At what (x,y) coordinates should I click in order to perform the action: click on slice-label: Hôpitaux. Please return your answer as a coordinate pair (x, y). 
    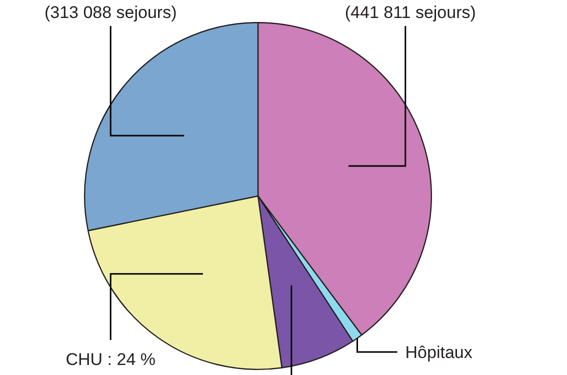
    Looking at the image, I should click on (439, 352).